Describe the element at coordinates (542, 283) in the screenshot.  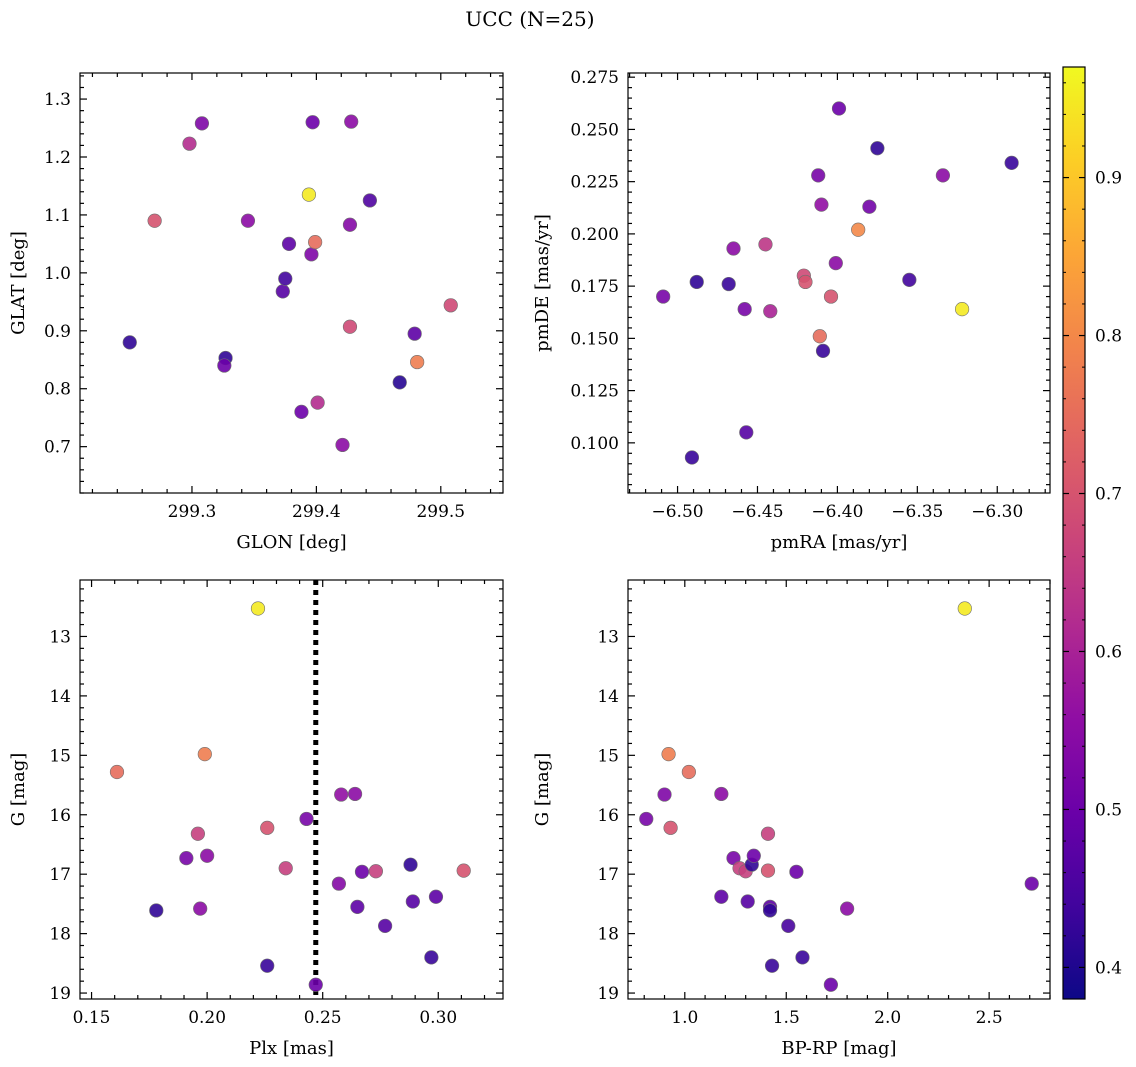
I see `y-axis-label: pmDE [mas/yr]` at that location.